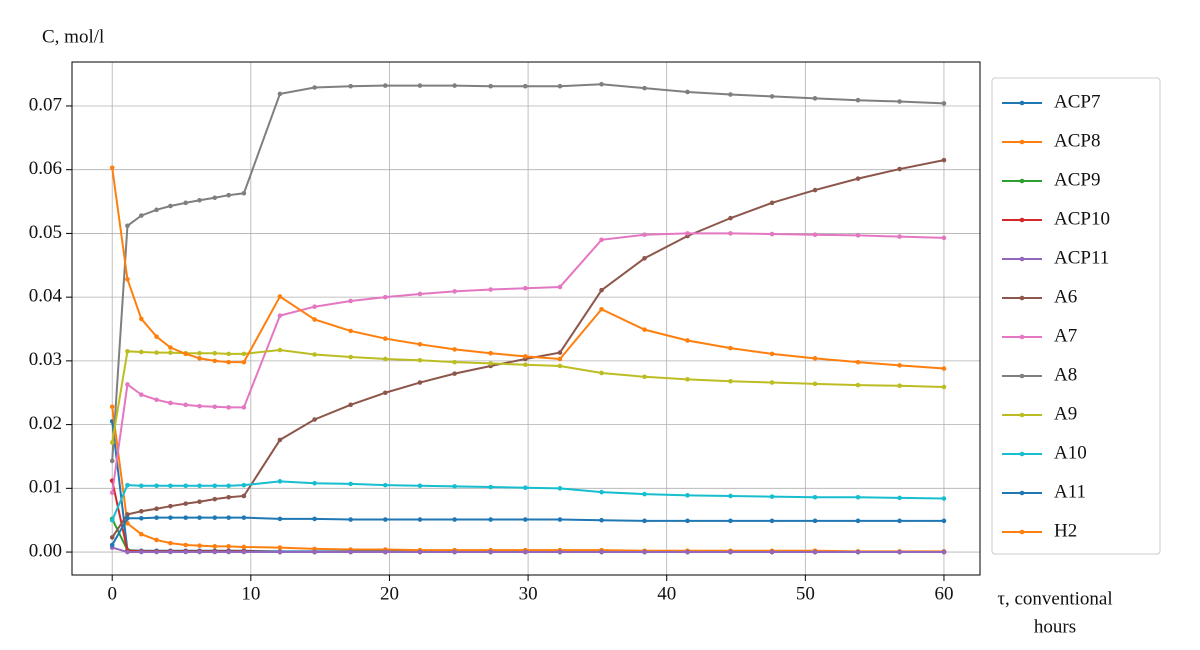  What do you see at coordinates (389, 593) in the screenshot?
I see `x-tick-label: 20` at bounding box center [389, 593].